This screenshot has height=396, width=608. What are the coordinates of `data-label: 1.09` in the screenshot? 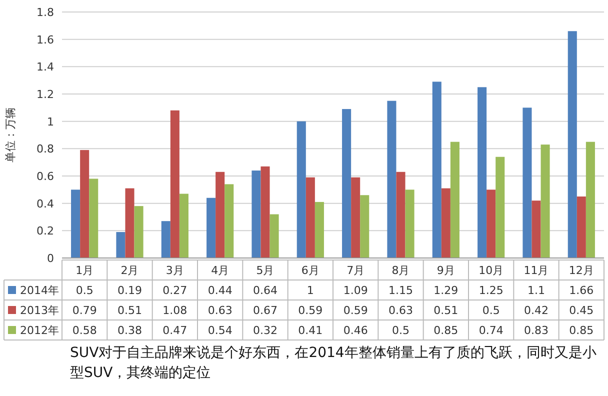 It's located at (355, 290).